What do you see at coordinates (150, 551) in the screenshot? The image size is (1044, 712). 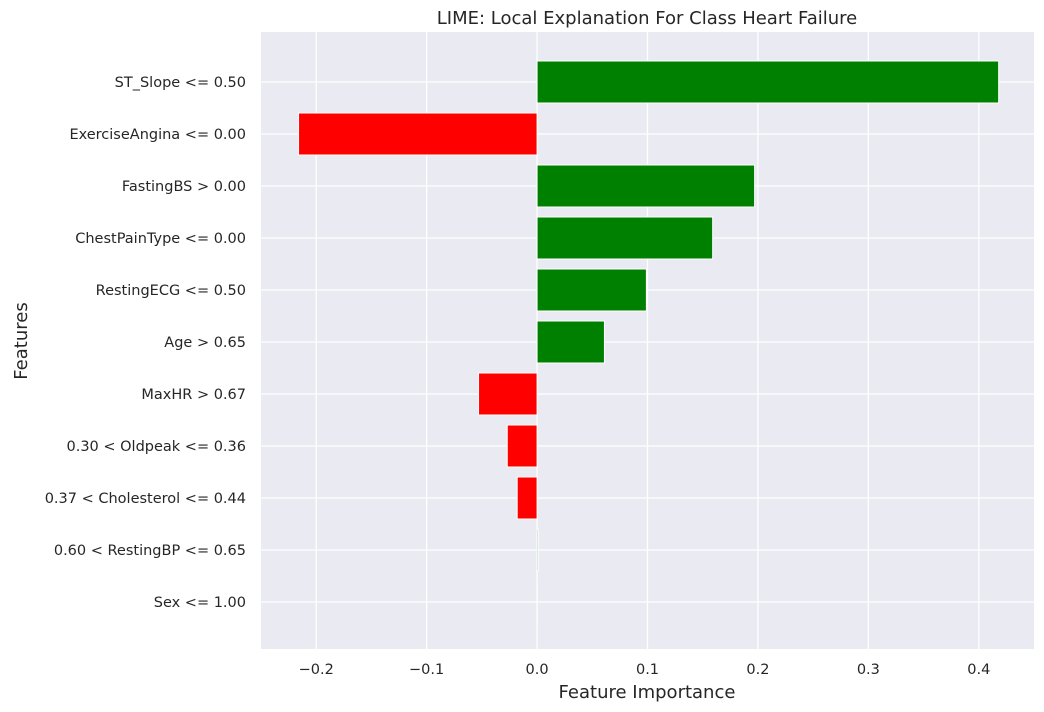 I see `y-tick-label: 0.60 < RestingBP <= 0.65` at bounding box center [150, 551].